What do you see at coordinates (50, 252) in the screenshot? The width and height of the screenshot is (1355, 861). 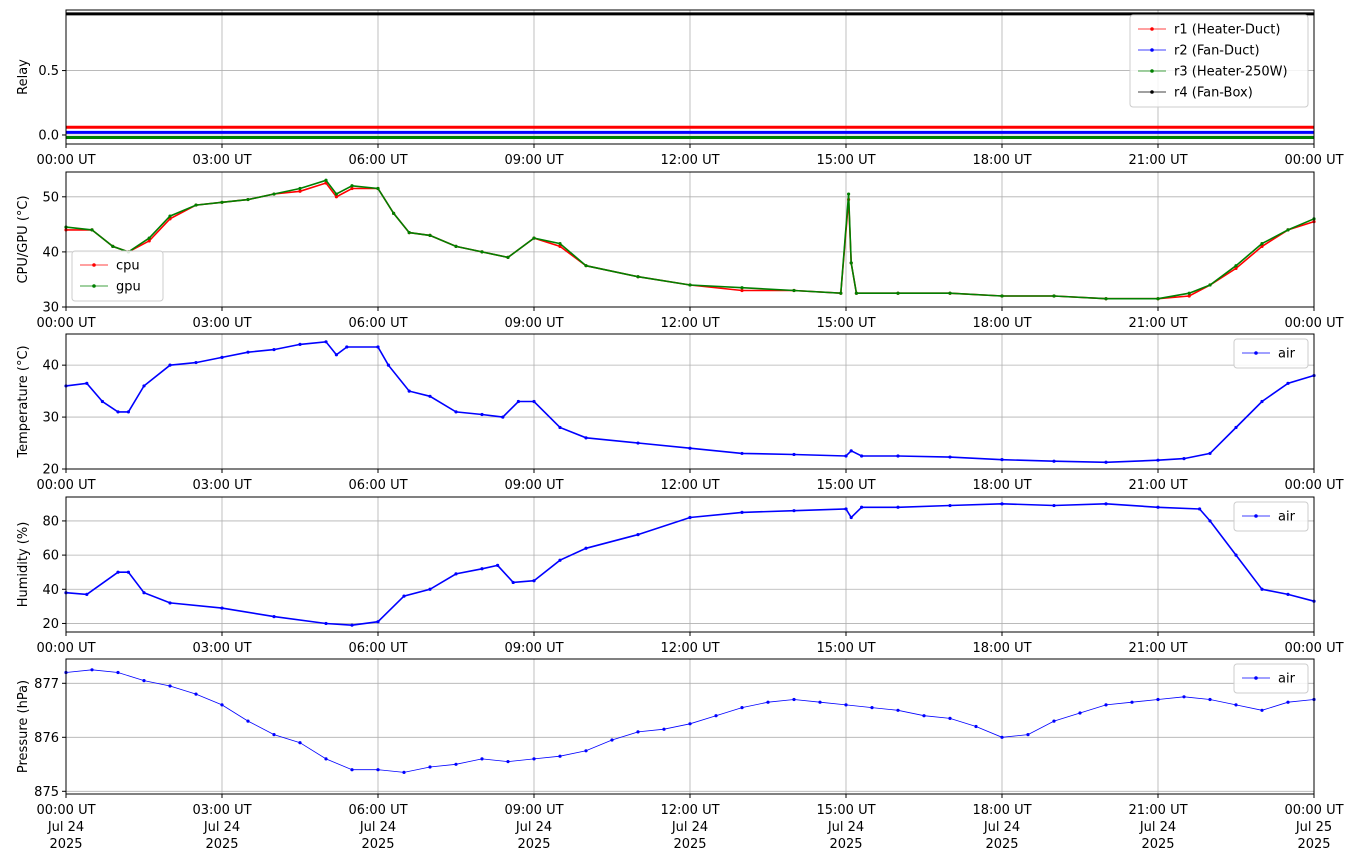 I see `y-tick-label: 40` at bounding box center [50, 252].